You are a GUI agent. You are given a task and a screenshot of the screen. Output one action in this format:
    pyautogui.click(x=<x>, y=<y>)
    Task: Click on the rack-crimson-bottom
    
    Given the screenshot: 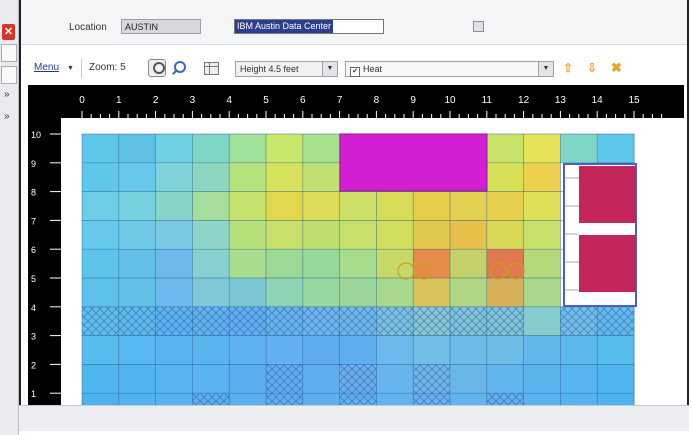 What is the action you would take?
    pyautogui.click(x=607, y=263)
    